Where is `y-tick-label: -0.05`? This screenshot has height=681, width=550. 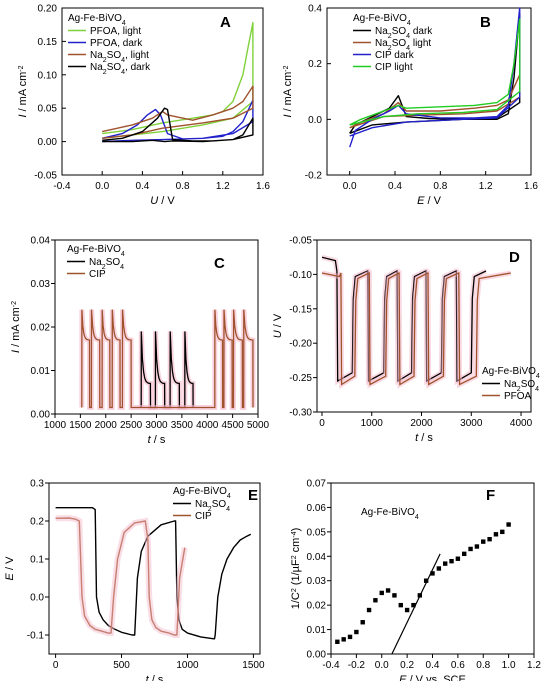
y-tick-label: -0.05 is located at coordinates (300, 241).